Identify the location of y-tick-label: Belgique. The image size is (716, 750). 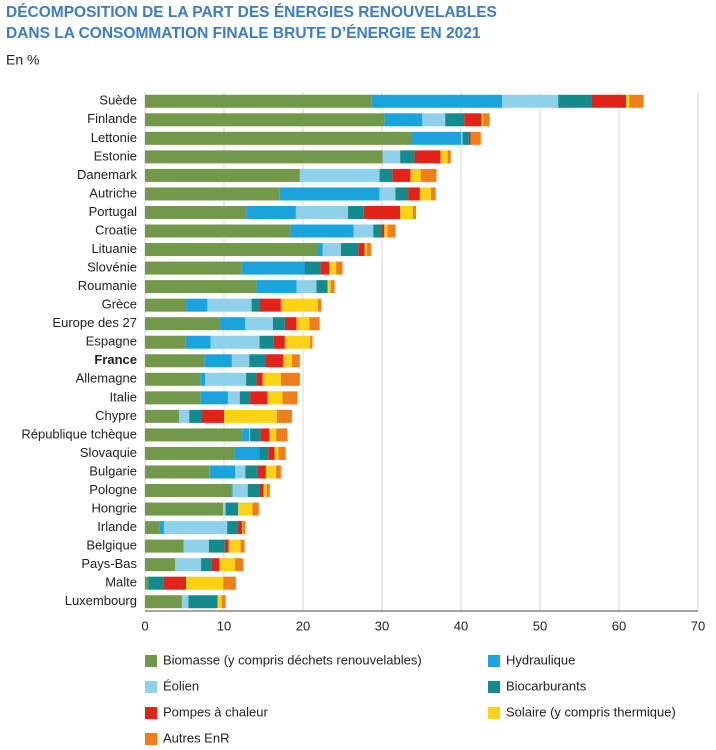
(111, 545).